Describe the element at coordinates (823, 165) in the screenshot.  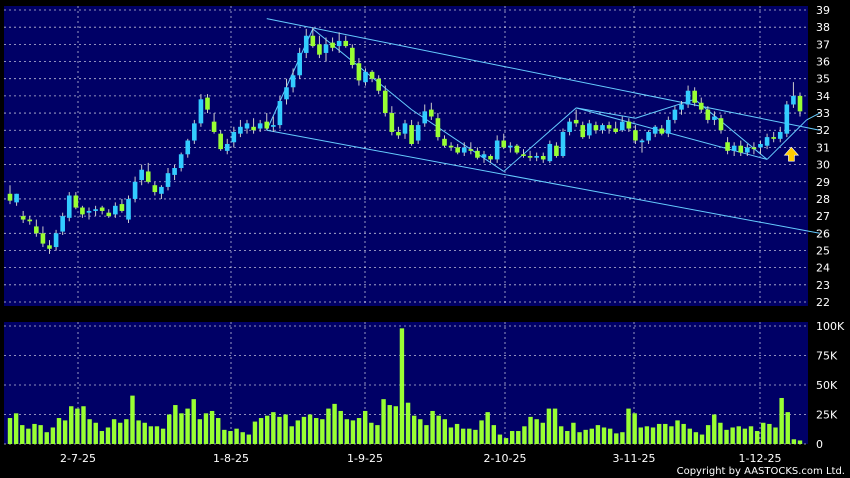
I see `price-y-tick-label: 30` at that location.